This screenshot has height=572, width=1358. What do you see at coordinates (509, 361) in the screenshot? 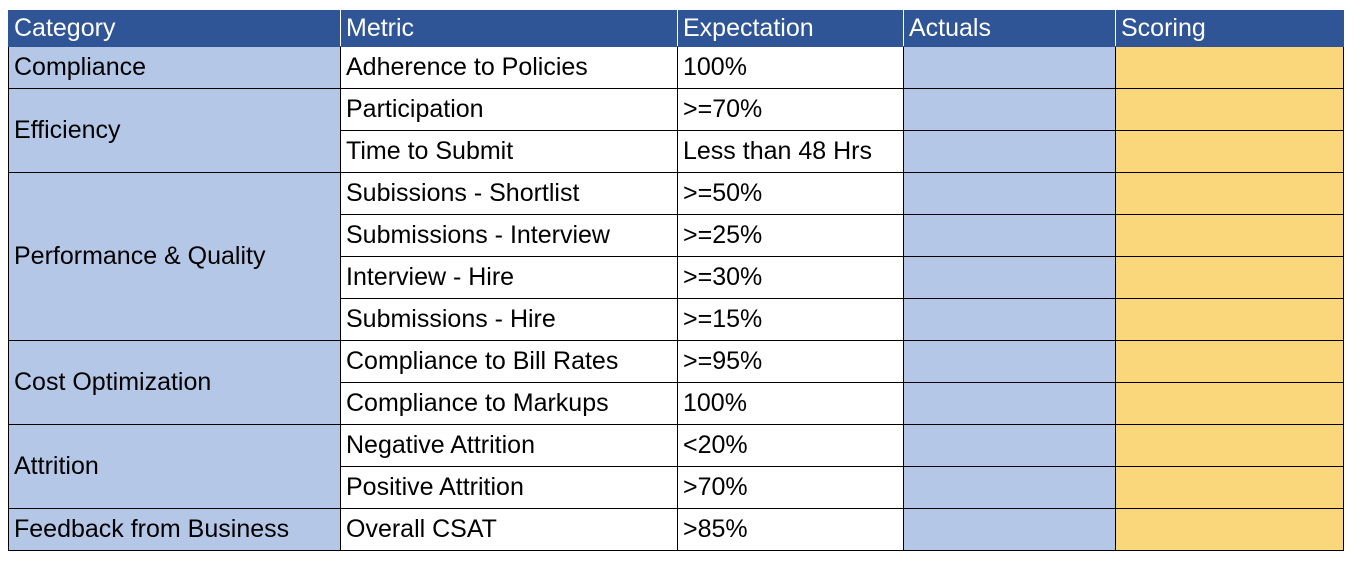
I see `metric-cell: Compliance to Bill Rates` at bounding box center [509, 361].